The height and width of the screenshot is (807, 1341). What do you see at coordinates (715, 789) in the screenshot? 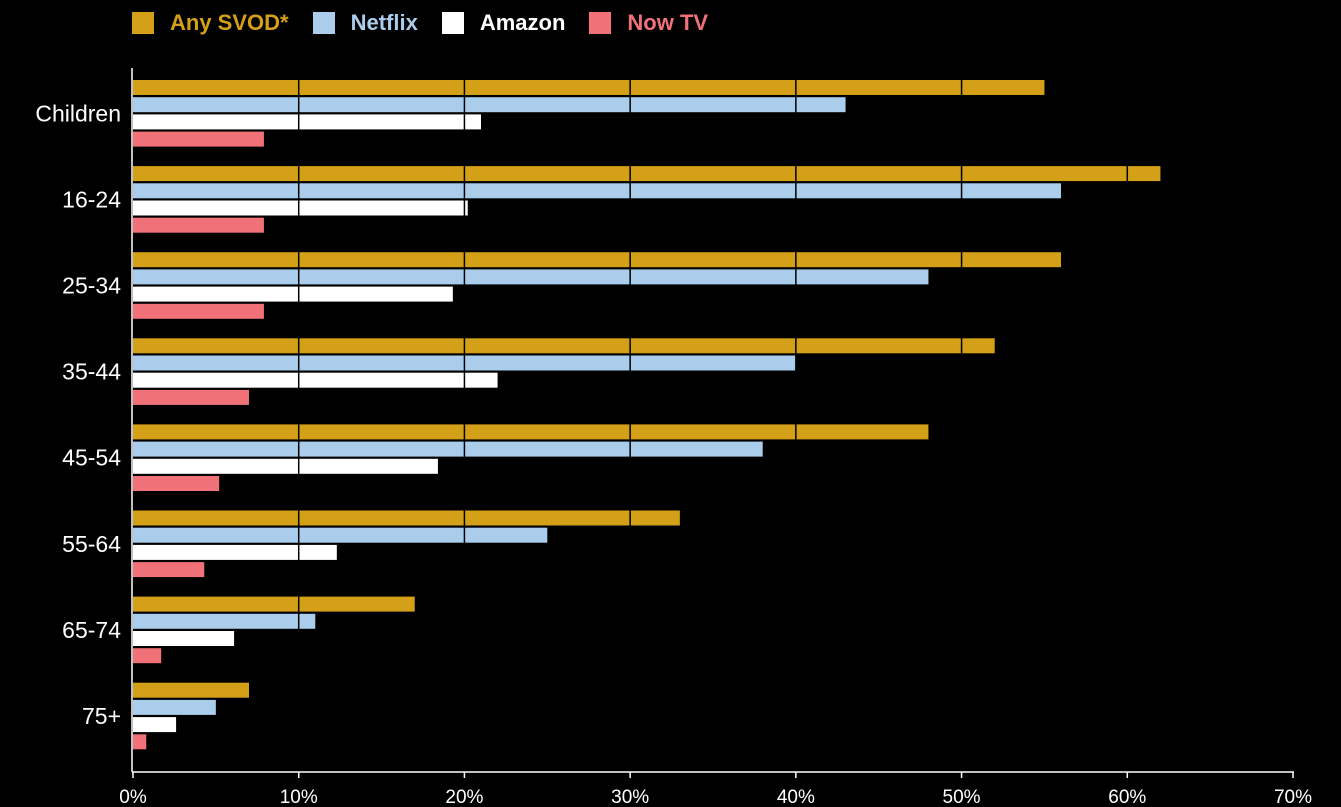
I see `tick-labels-group: 0% 10% 20% 30% 40% 50% 60% 70%` at bounding box center [715, 789].